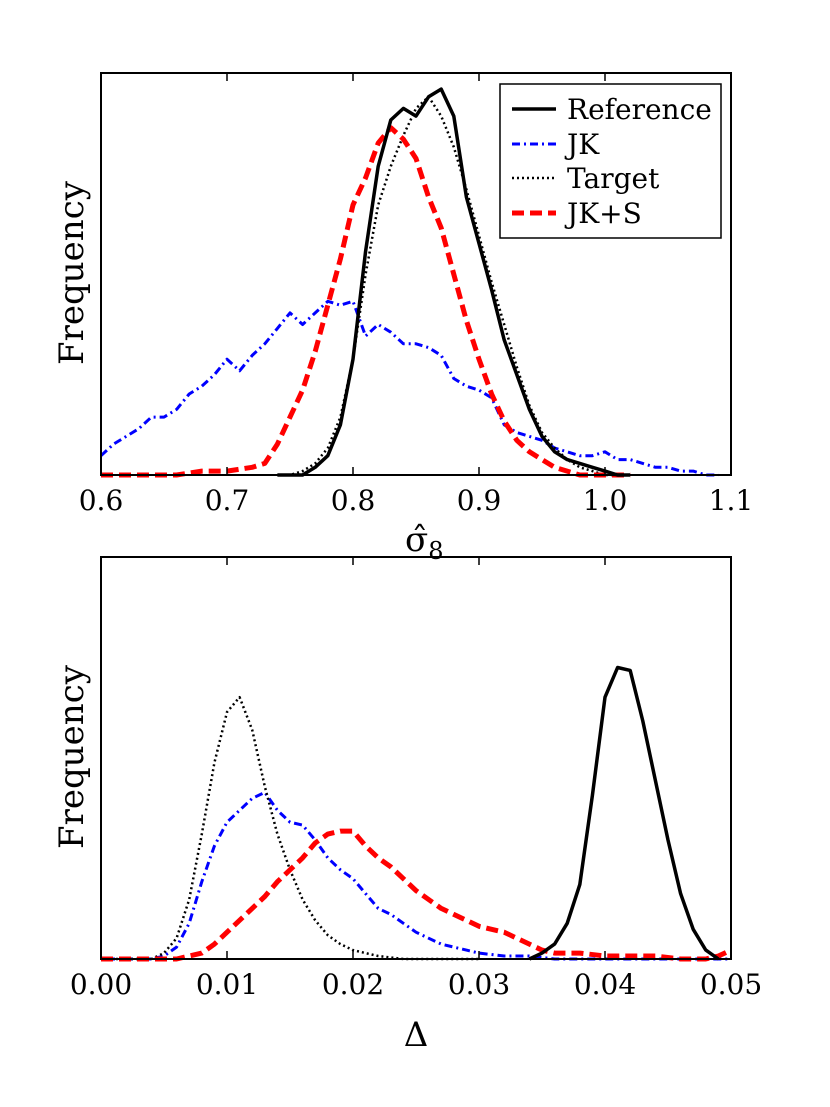 This screenshot has height=1107, width=830. Describe the element at coordinates (227, 500) in the screenshot. I see `top-x-tick-label: 0.7` at that location.